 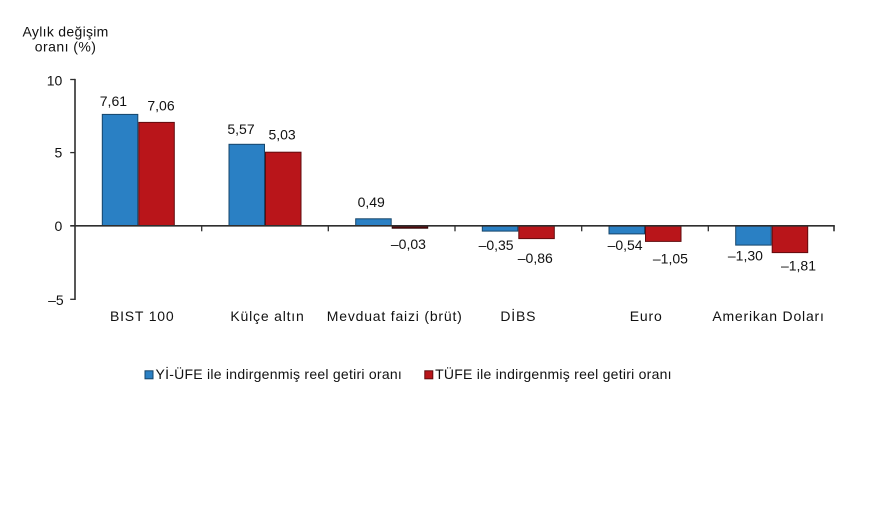 I want to click on svg-text:Yİ-ÜFE ile indirgenmiş reel ge: Yİ-ÜFE ile indirgenmiş reel getiri oranı, so click(x=279, y=373).